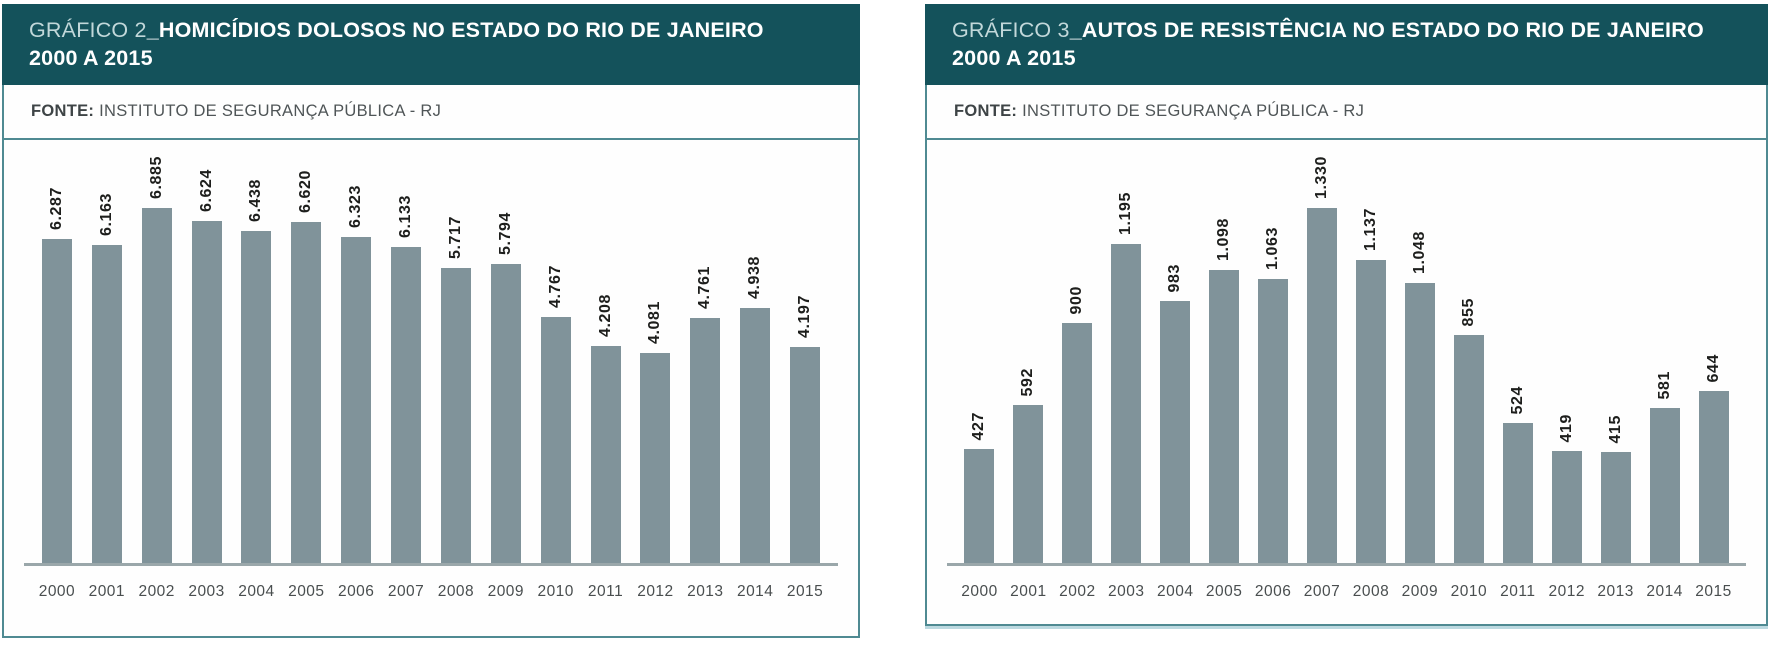 Image resolution: width=1790 pixels, height=646 pixels. Describe the element at coordinates (1077, 300) in the screenshot. I see `bar-value-label: 900` at that location.